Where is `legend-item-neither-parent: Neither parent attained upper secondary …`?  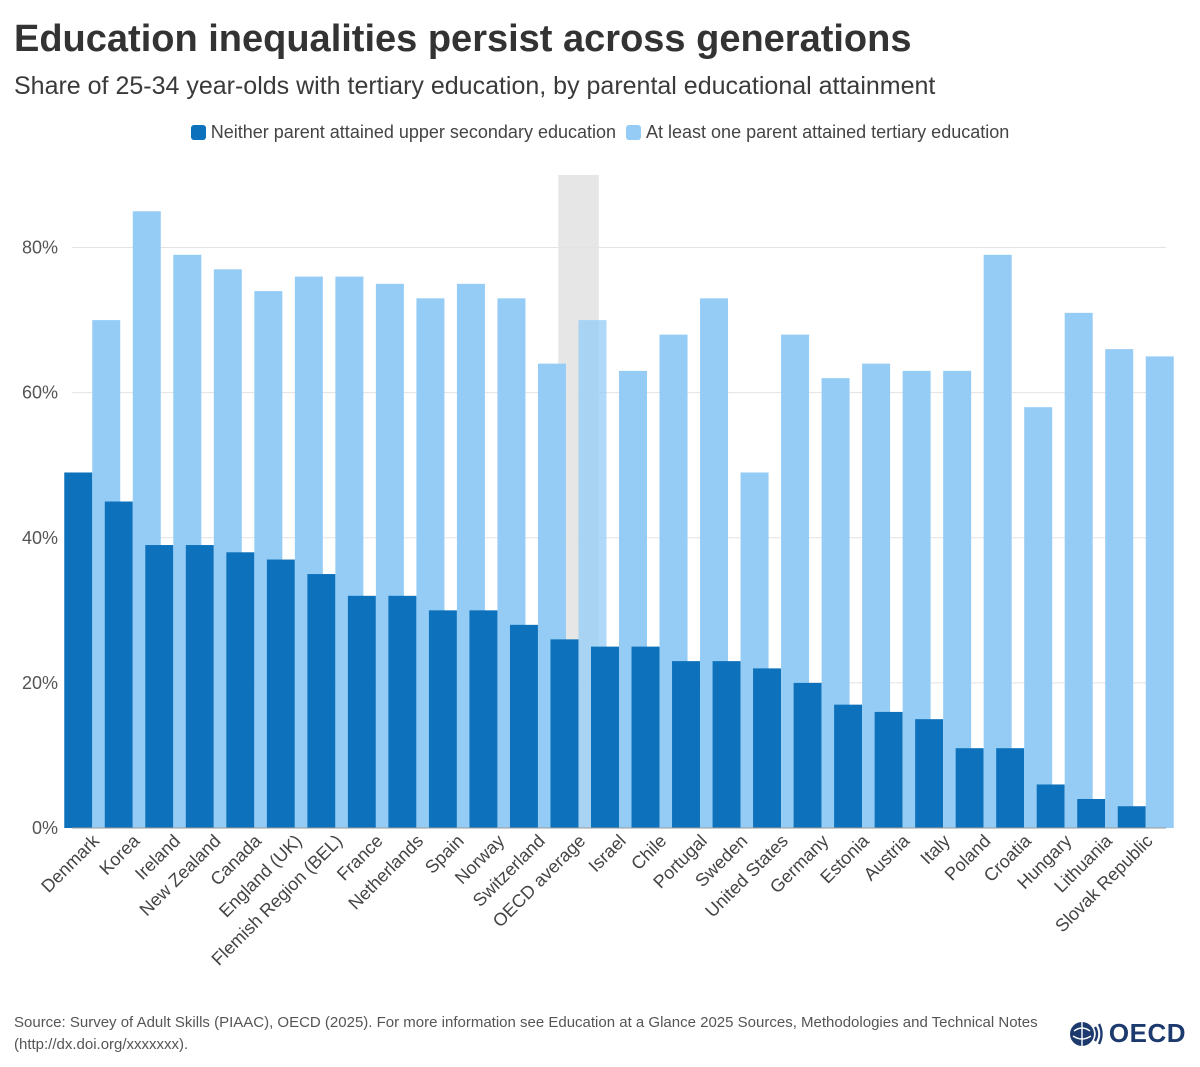 legend-item-neither-parent: Neither parent attained upper secondary … is located at coordinates (403, 132).